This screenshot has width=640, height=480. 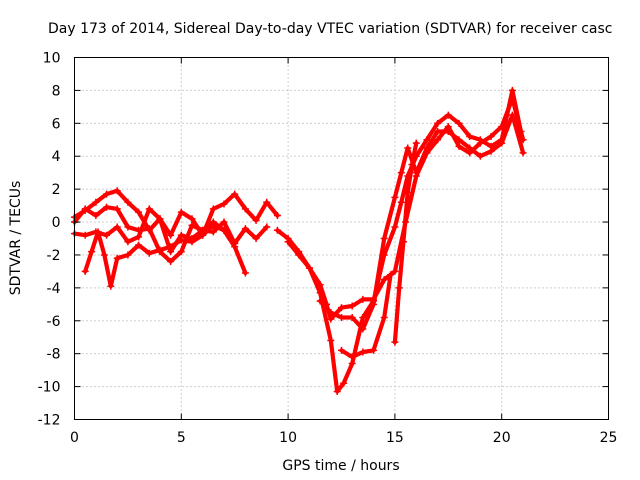 What do you see at coordinates (181, 438) in the screenshot?
I see `x-tick-label: 5` at bounding box center [181, 438].